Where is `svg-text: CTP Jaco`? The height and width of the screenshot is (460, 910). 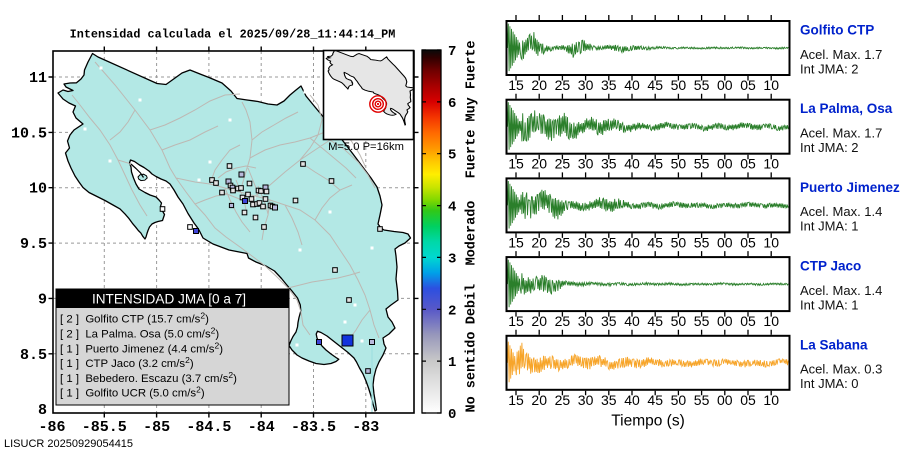
svg-text: CTP Jaco is located at coordinates (830, 266).